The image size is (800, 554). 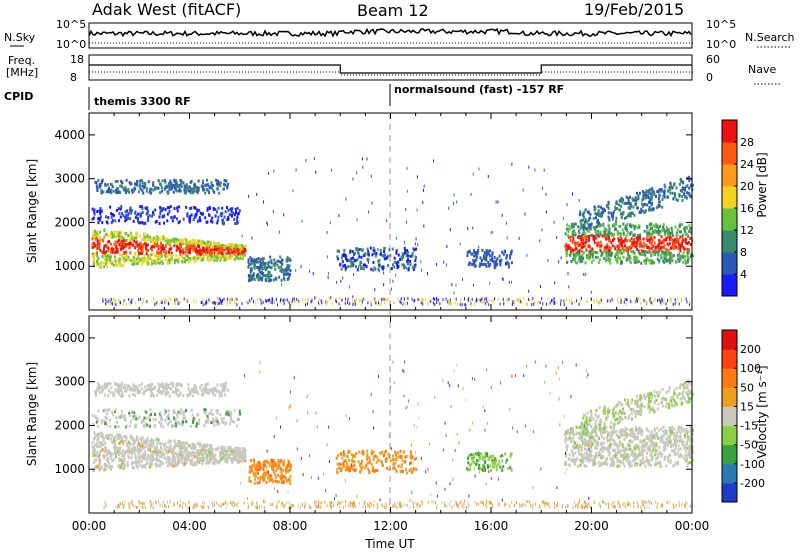 I want to click on nsky-trace, so click(x=390, y=35).